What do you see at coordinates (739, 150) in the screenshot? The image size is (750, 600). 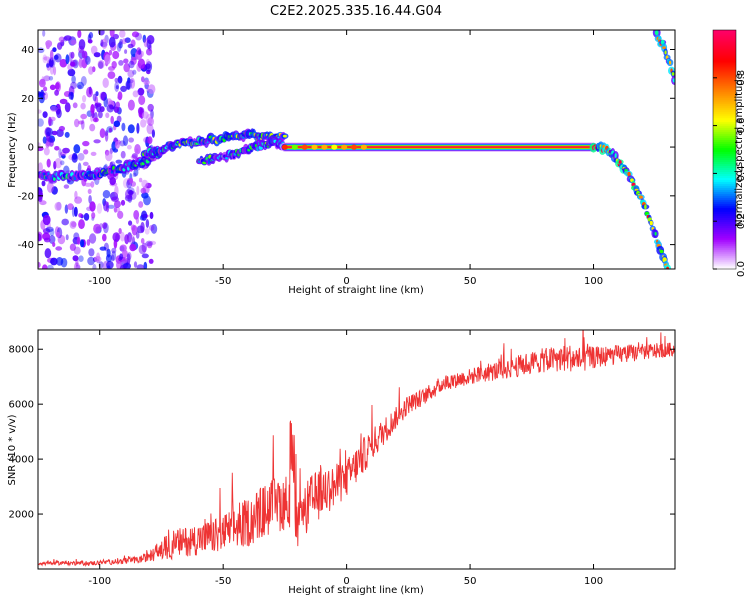 I see `colorbar-label: Normalized spectral amplitude` at bounding box center [739, 150].